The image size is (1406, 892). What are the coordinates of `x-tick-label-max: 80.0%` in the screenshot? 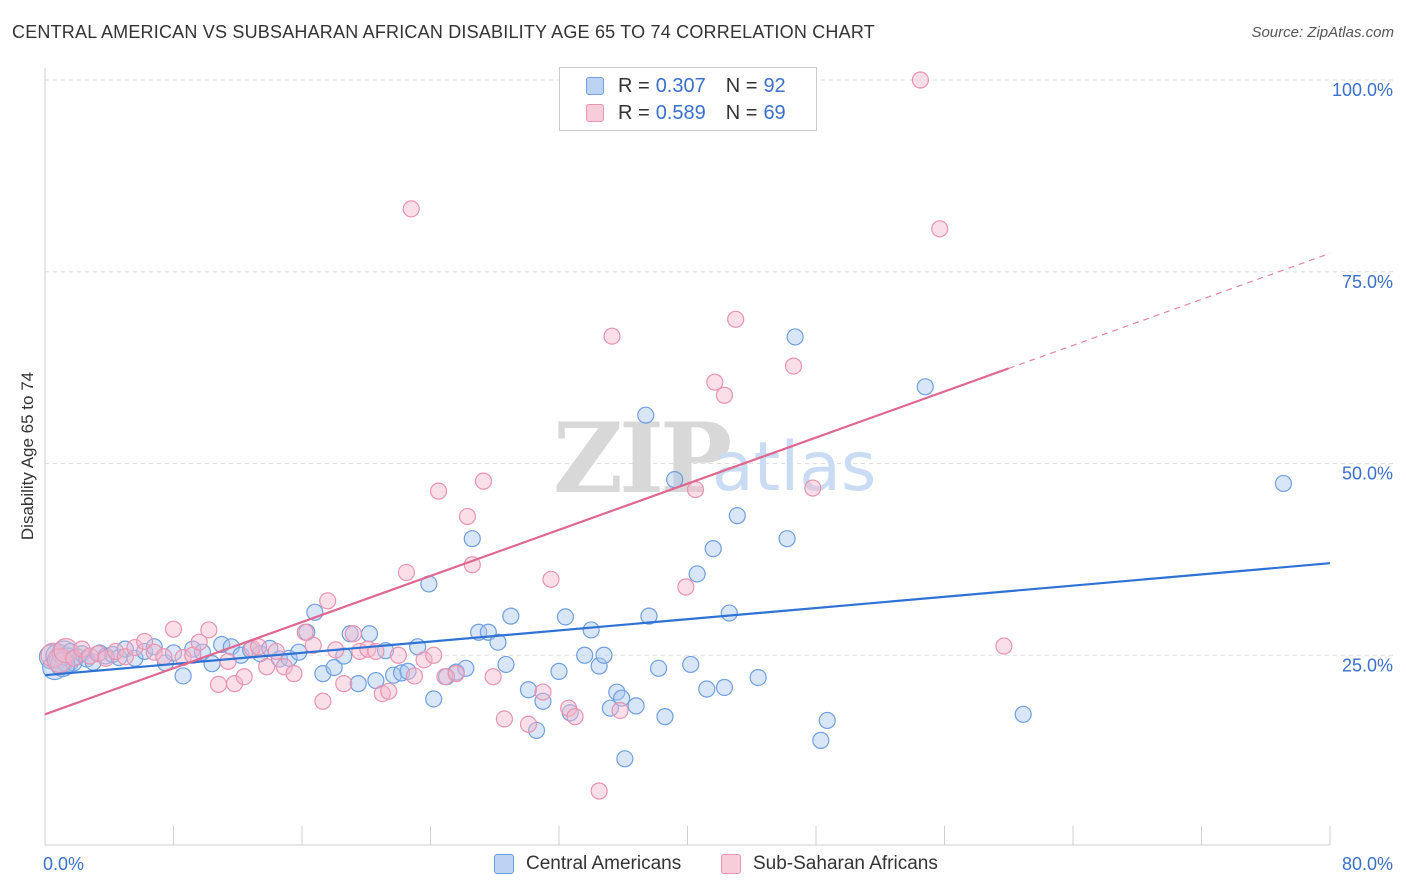 It's located at (1367, 864).